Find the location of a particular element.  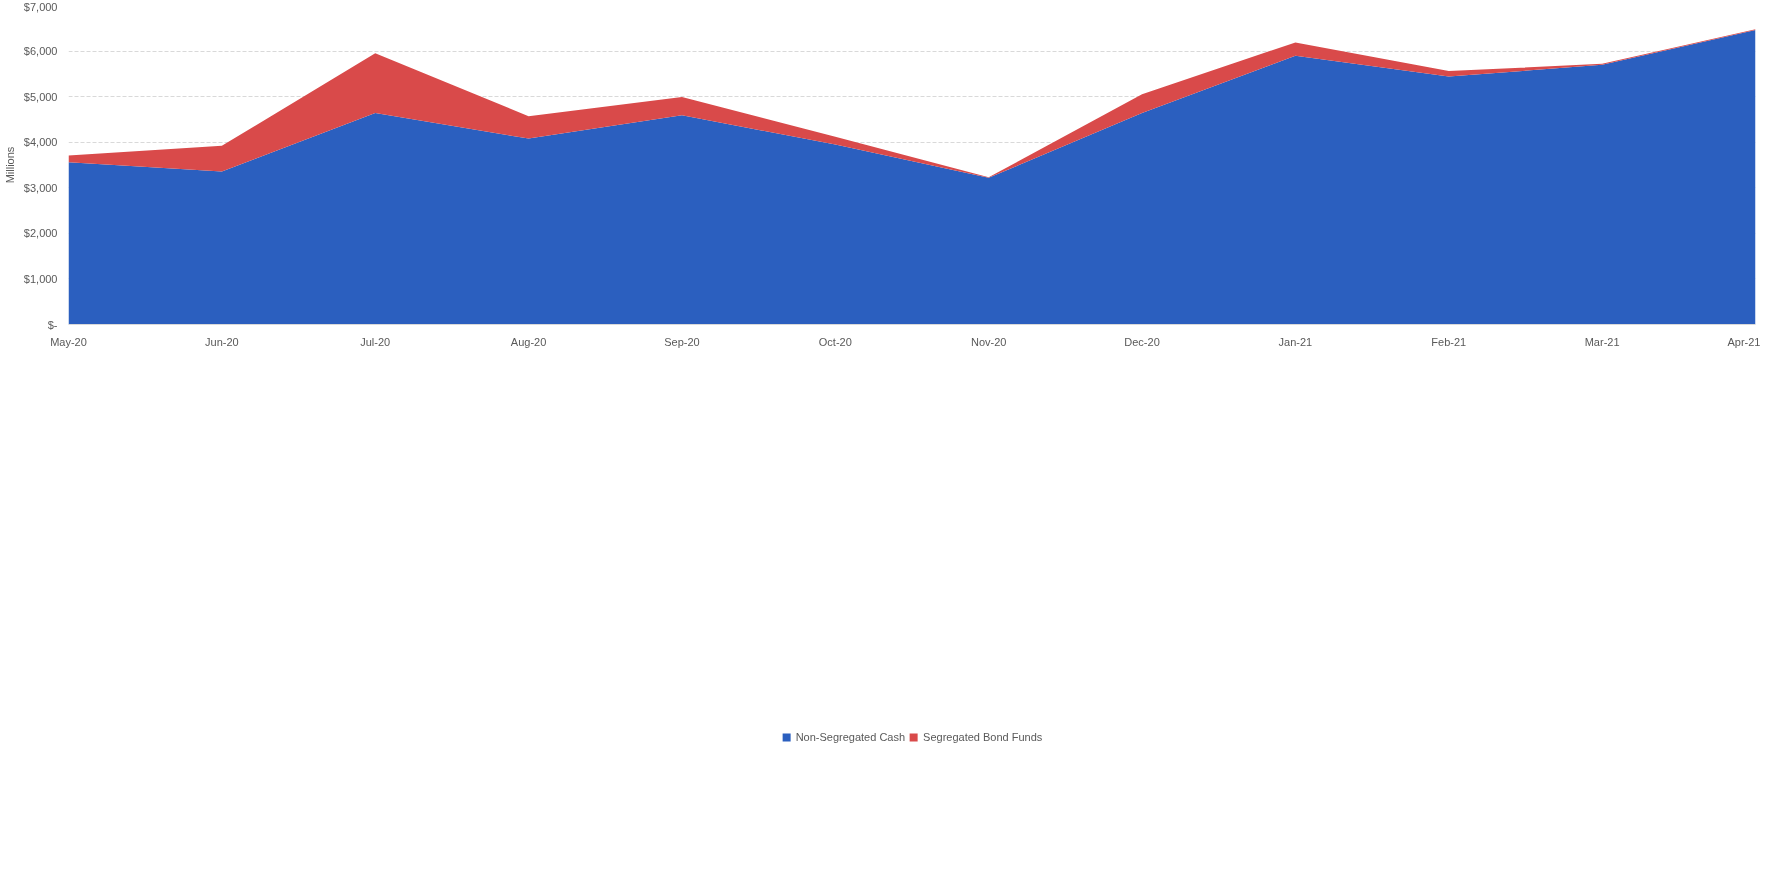

x-tick-label: Nov-20 is located at coordinates (988, 341).